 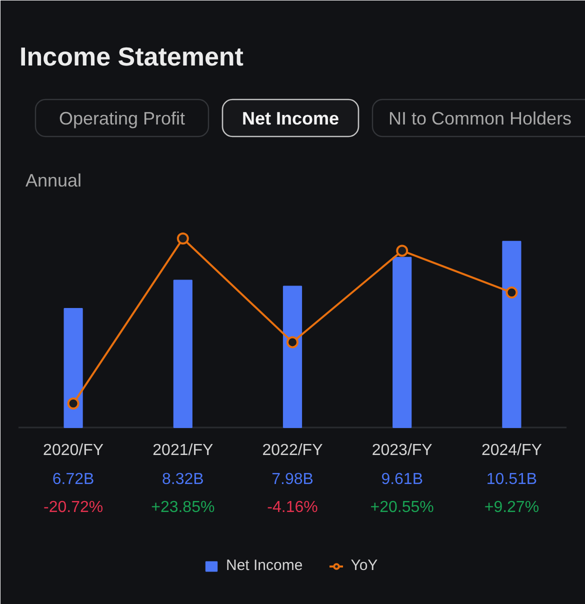 I want to click on text: Annual, so click(x=54, y=180).